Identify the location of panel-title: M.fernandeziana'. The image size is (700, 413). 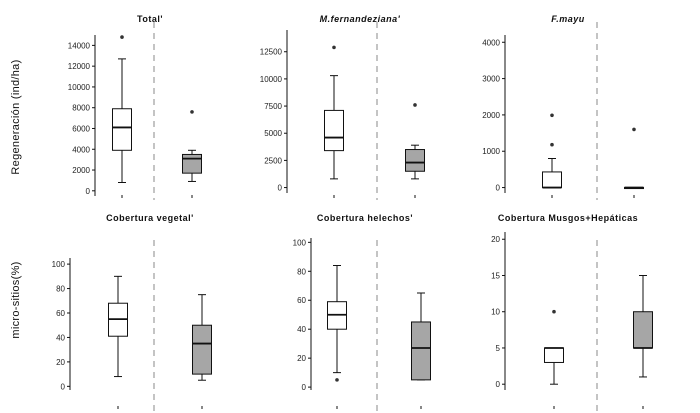
(360, 19).